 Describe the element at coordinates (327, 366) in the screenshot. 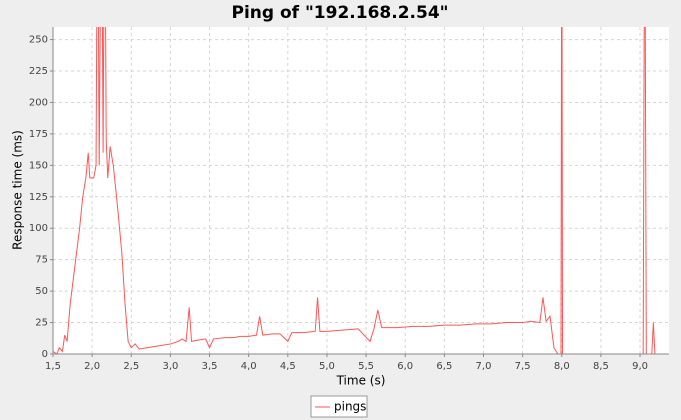

I see `x-tick-label: 5,0` at that location.